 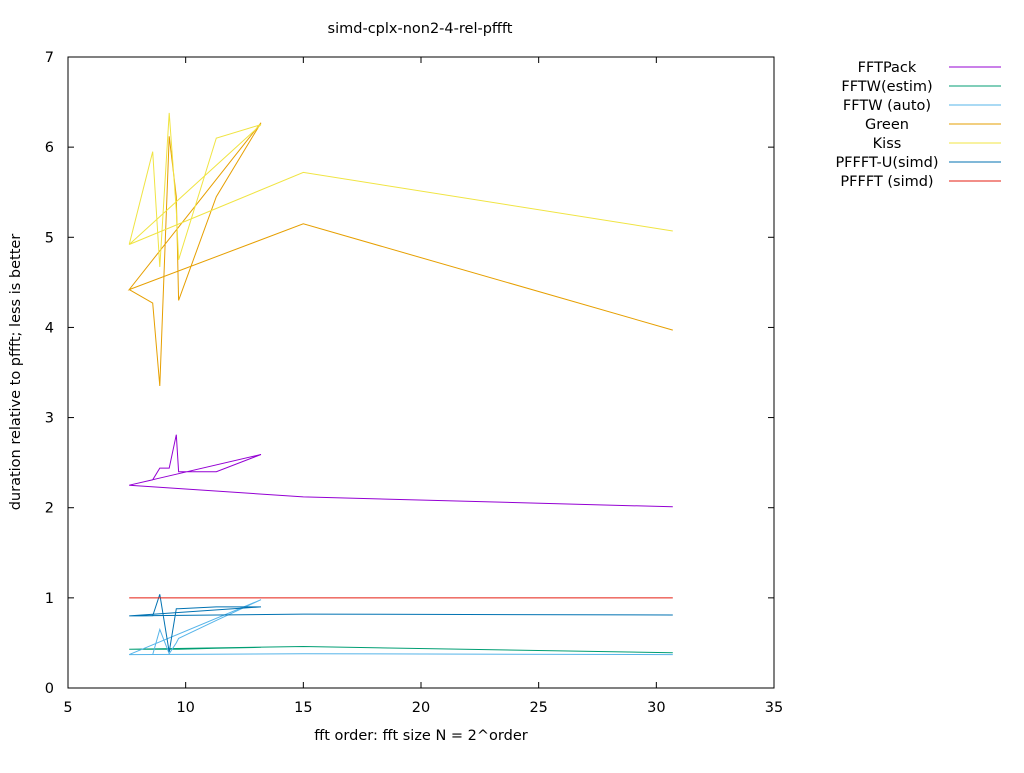 I want to click on y-tick-label: 0, so click(x=49, y=689).